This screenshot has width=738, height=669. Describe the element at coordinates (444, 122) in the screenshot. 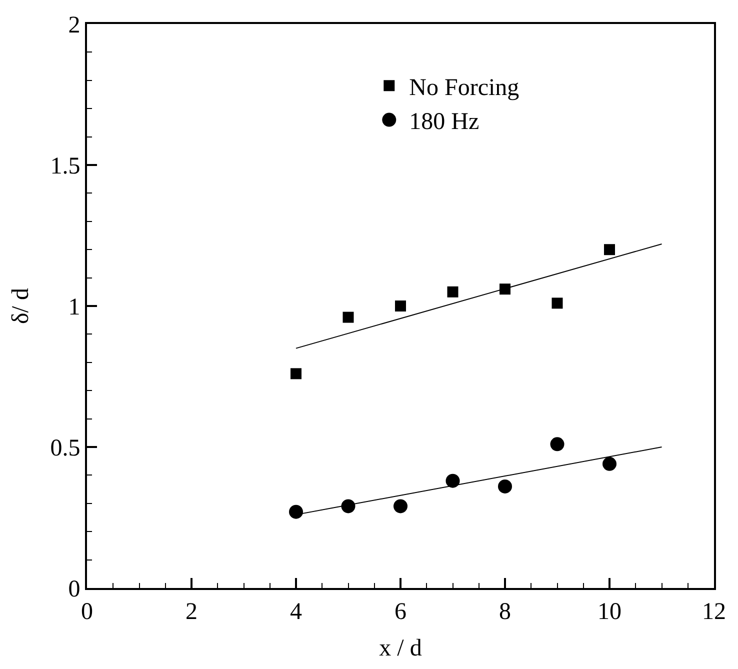

I see `legend-label: 180 Hz` at that location.